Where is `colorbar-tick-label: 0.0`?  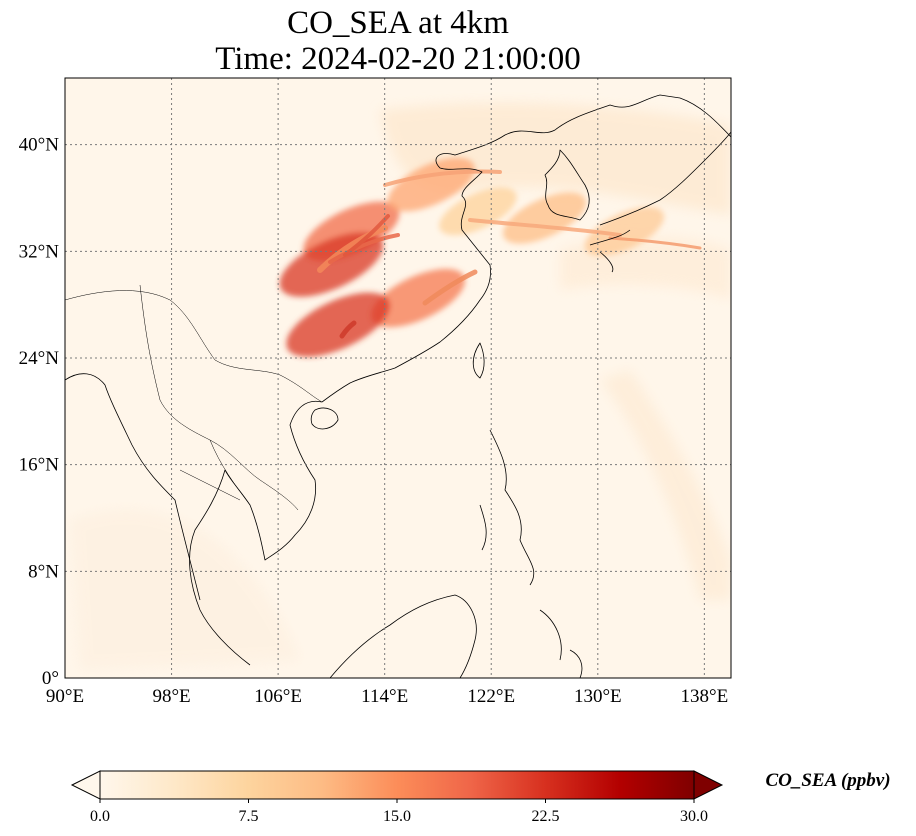 colorbar-tick-label: 0.0 is located at coordinates (100, 816).